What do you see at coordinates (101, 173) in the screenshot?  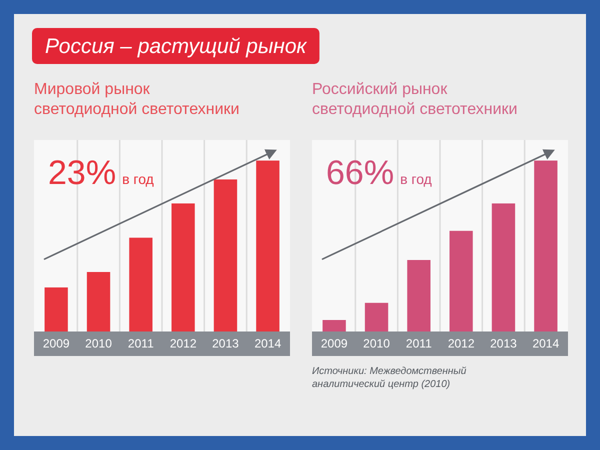 I see `annotation: 23% в год` at bounding box center [101, 173].